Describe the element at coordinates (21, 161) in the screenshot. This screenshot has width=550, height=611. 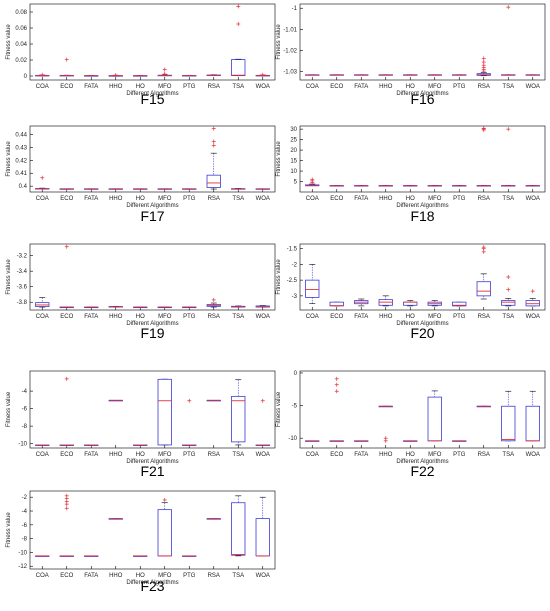
I see `y-tick-label: 0.42` at that location.